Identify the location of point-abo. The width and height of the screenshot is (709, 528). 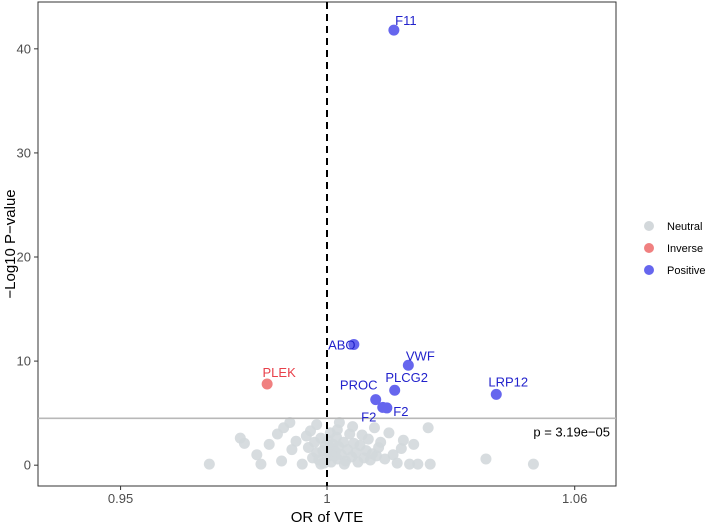
(354, 344).